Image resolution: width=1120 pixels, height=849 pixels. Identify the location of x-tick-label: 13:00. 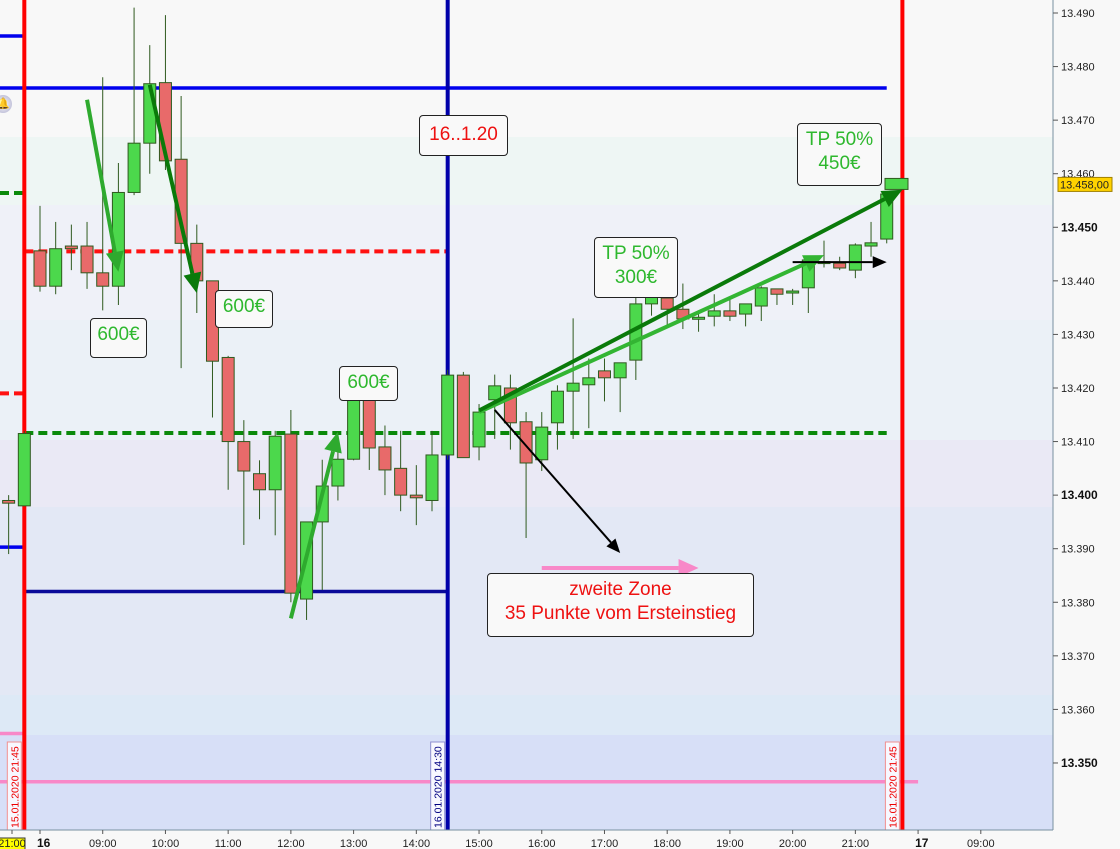
(354, 843).